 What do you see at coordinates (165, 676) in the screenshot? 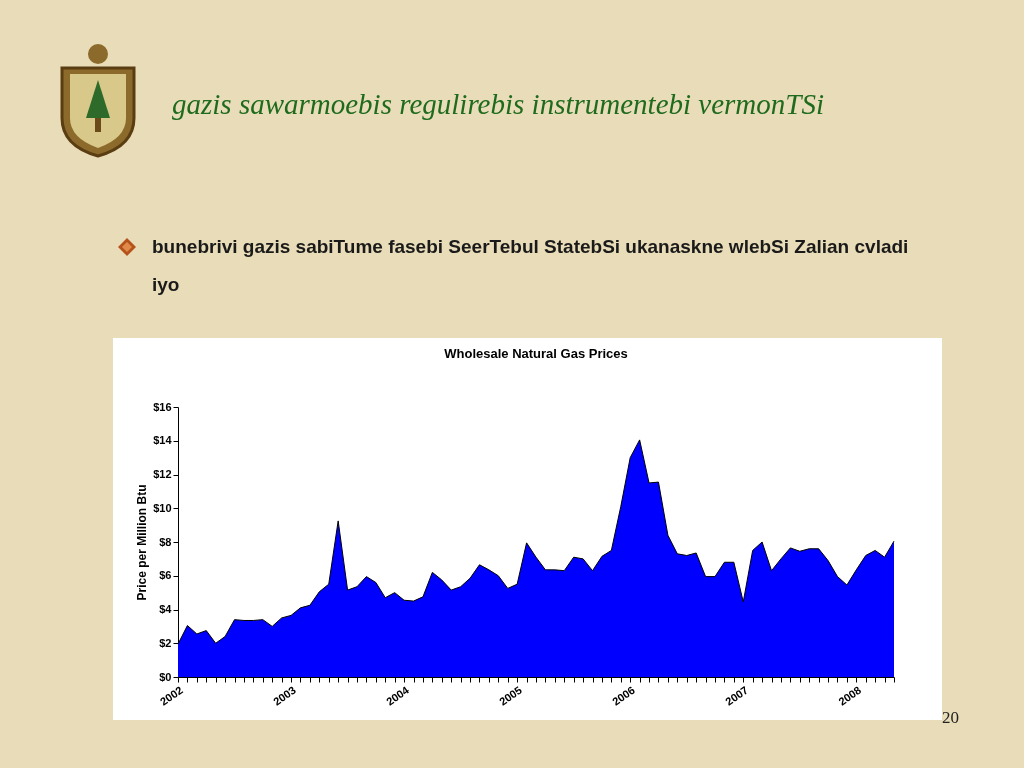
I see `y-tick-label: $0` at bounding box center [165, 676].